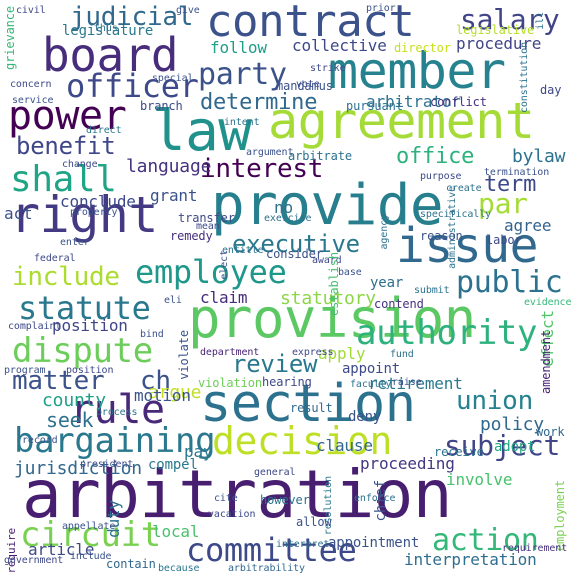 The height and width of the screenshot is (576, 576). Describe the element at coordinates (98, 201) in the screenshot. I see `cloud-word: conclude` at that location.